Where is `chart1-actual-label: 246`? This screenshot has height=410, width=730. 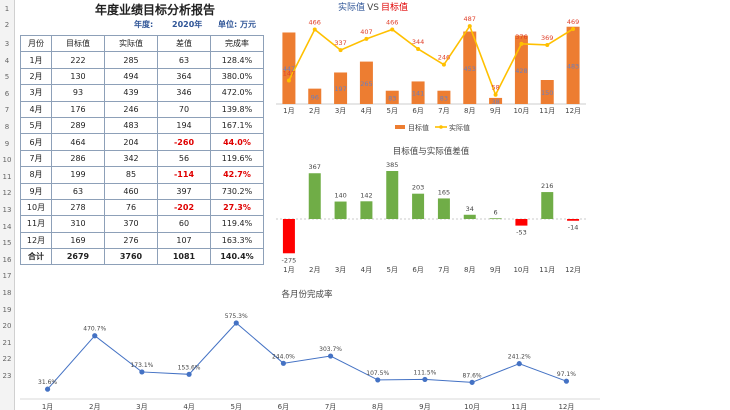 chart1-actual-label: 246 is located at coordinates (444, 58).